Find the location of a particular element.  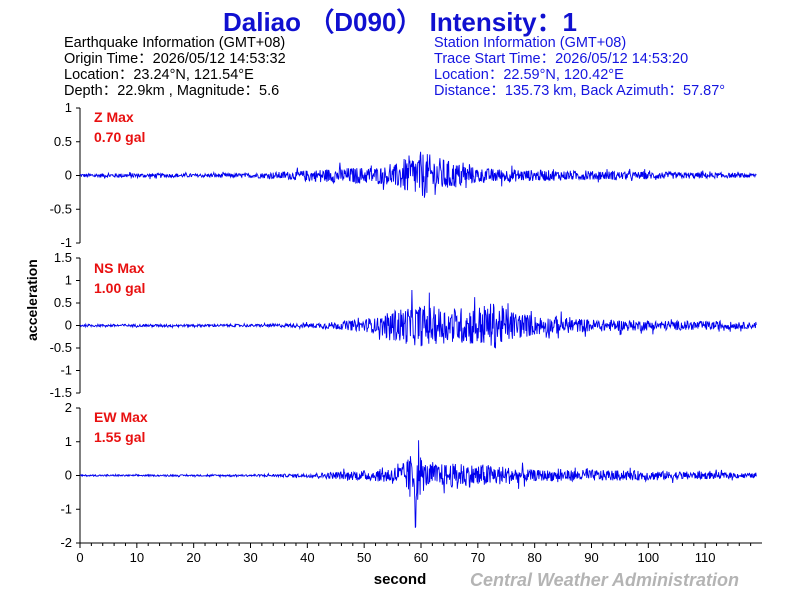

x-tick-label: 100 is located at coordinates (648, 557).